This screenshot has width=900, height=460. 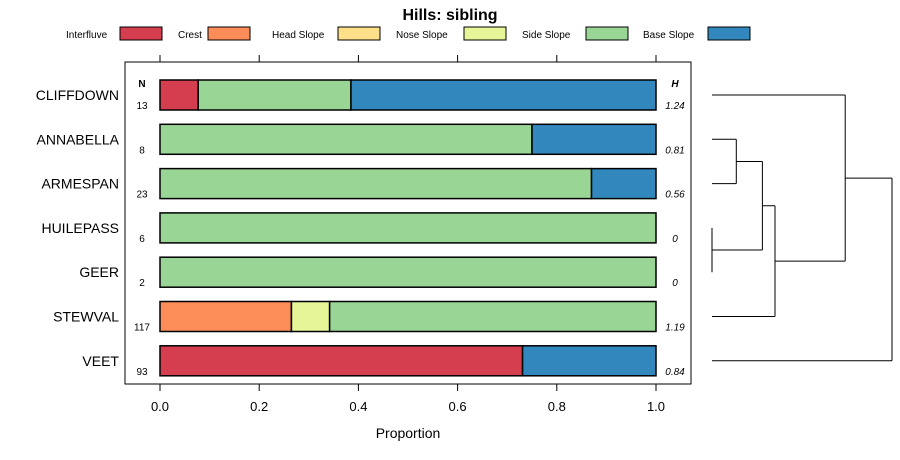 What do you see at coordinates (160, 406) in the screenshot?
I see `x-tick-label-0: 0.0` at bounding box center [160, 406].